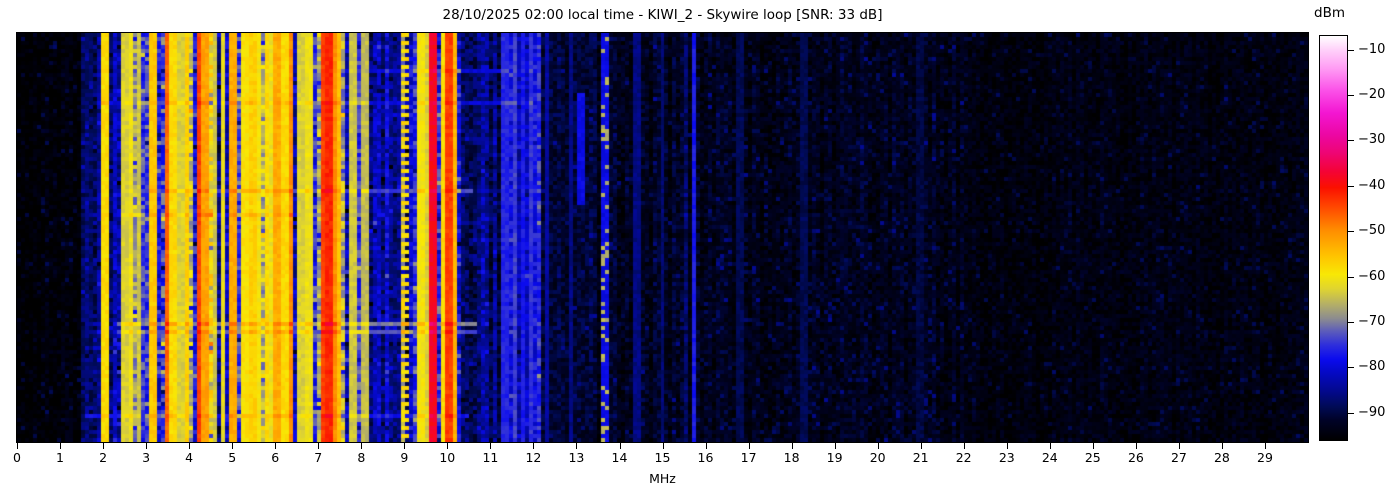 Image resolution: width=1400 pixels, height=500 pixels. What do you see at coordinates (1372, 367) in the screenshot?
I see `colorbar-tick-label: −80` at bounding box center [1372, 367].